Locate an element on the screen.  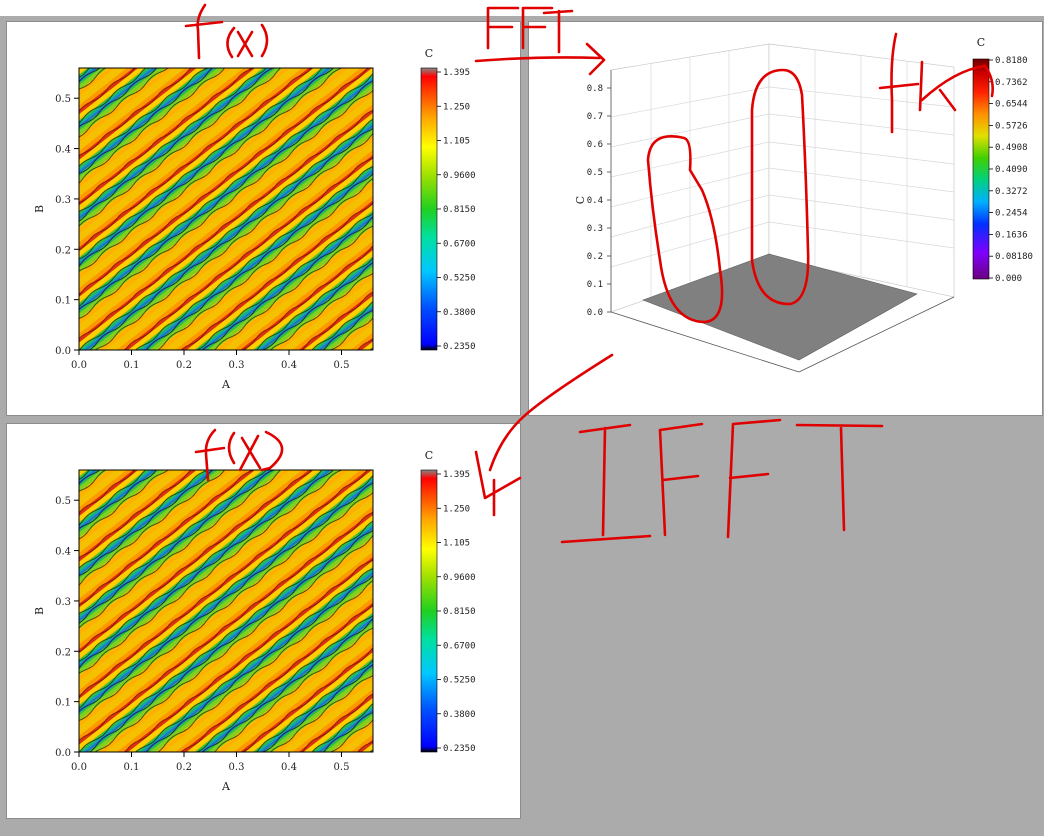
colorbar-tick-label: 0.6544 is located at coordinates (1011, 105).